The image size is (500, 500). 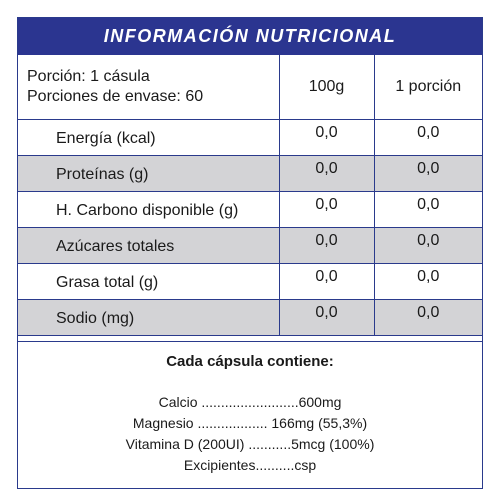 I want to click on table-row: Energía (kcal) 0,0 0,0, so click(x=250, y=137).